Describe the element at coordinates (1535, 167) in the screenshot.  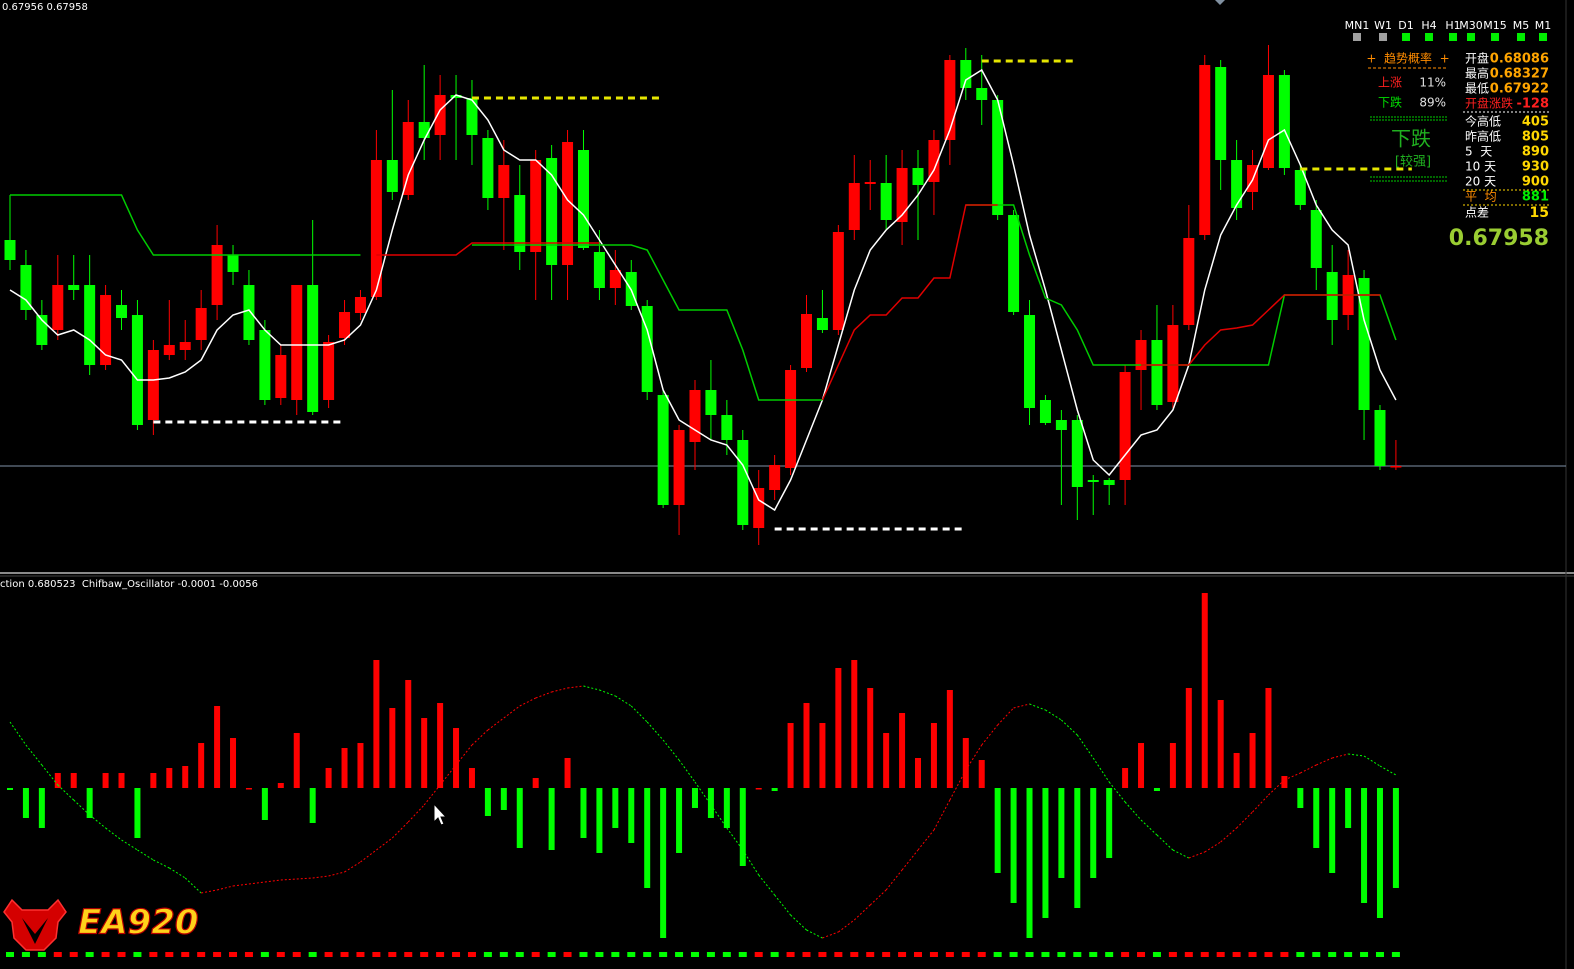
I see `stat-value: 930` at that location.